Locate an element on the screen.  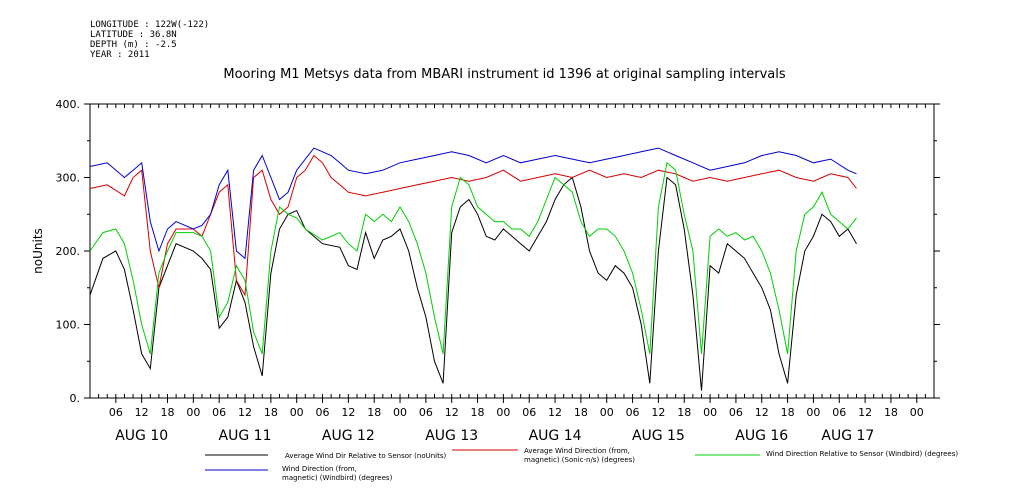
x-day-label: AUG 17 is located at coordinates (847, 436).